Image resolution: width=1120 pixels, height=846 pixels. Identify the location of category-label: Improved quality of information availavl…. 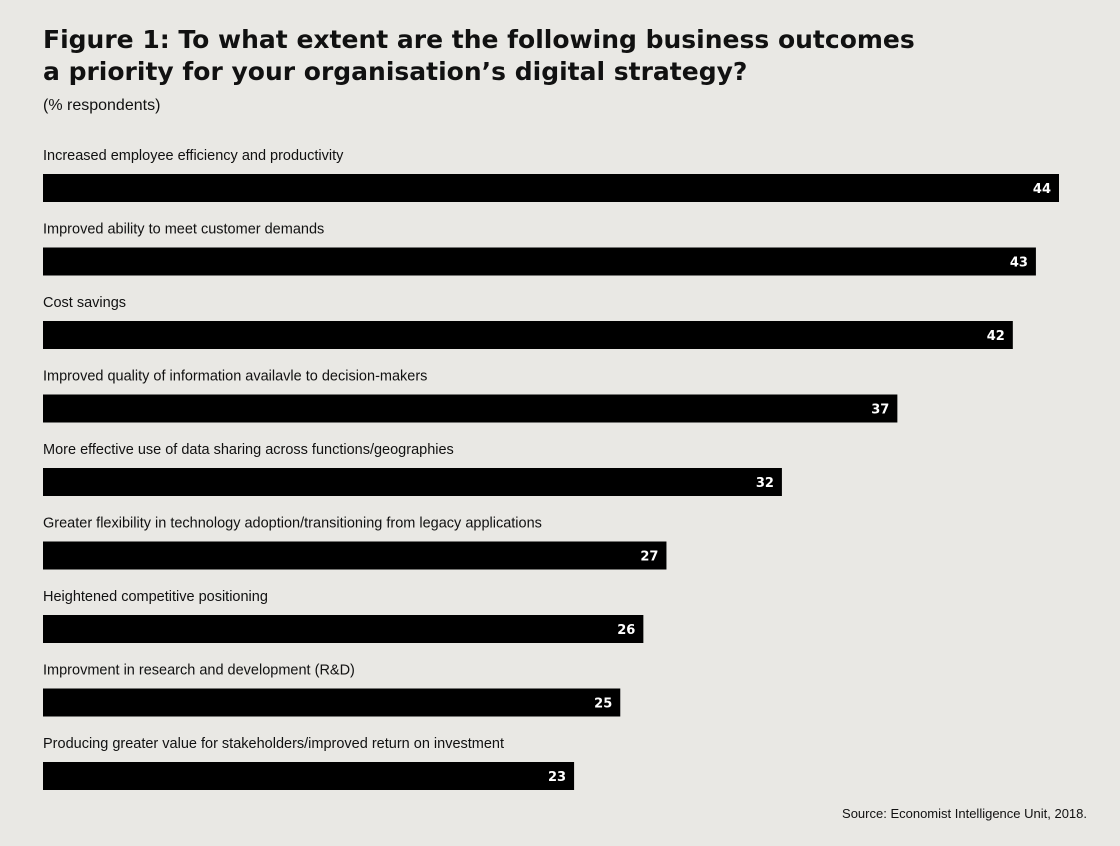
(235, 377).